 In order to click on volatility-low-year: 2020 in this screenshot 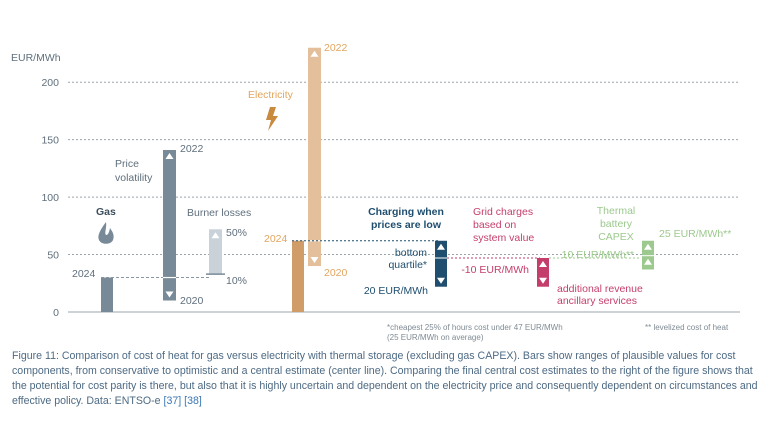, I will do `click(192, 301)`.